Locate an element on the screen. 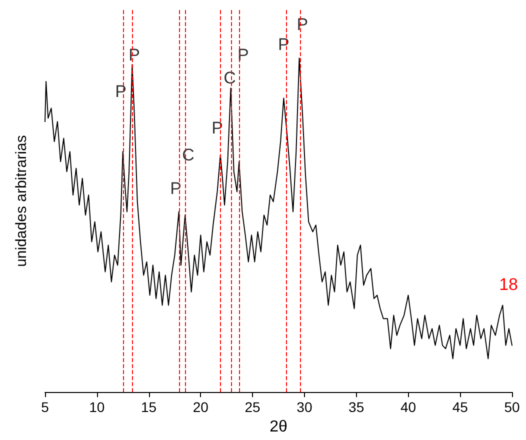  y-axis-title: unidades arbitrarias is located at coordinates (21, 201).